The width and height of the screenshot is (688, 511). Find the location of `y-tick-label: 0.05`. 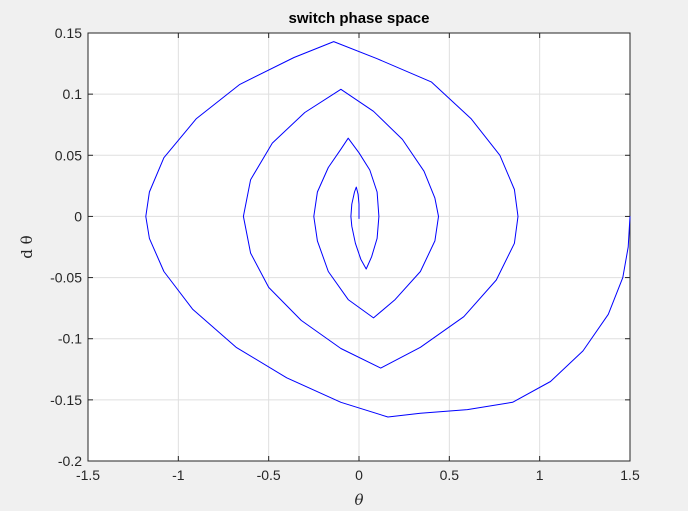

y-tick-label: 0.05 is located at coordinates (68, 155).